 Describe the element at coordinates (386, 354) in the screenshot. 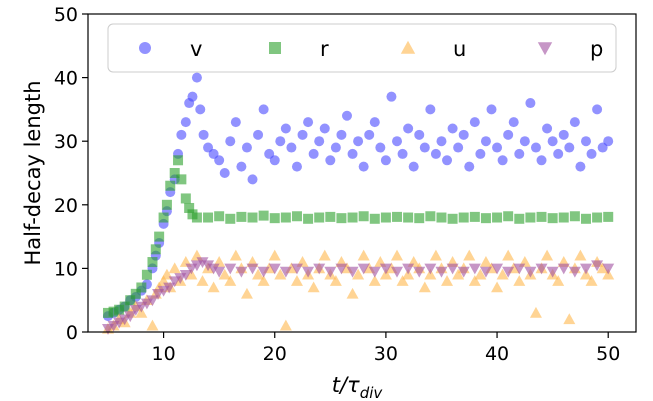

I see `x-tick-label: 30` at that location.